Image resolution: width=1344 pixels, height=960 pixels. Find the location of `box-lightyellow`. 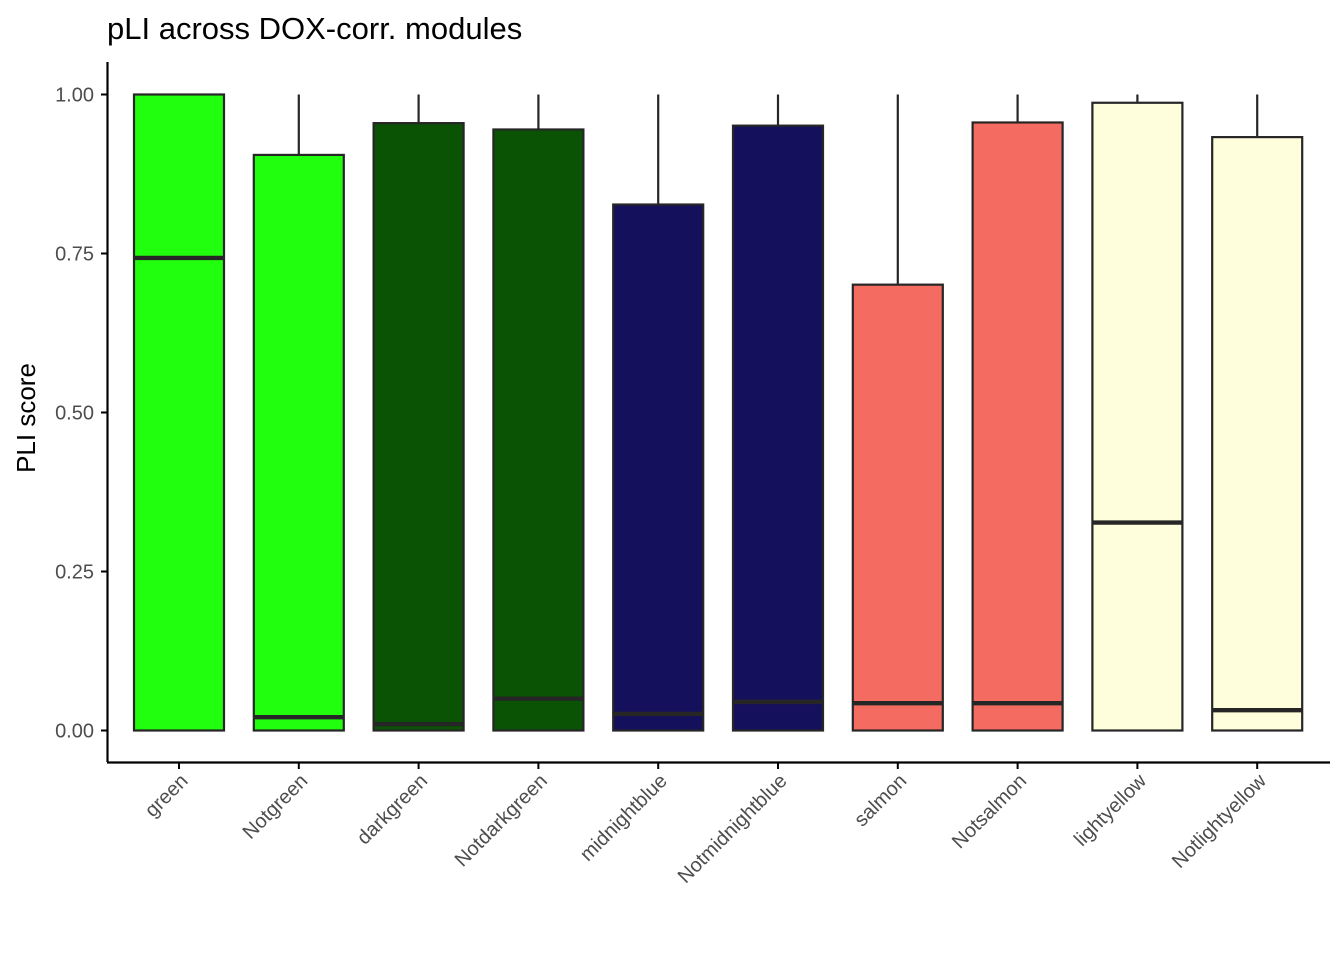

box-lightyellow is located at coordinates (1137, 413).